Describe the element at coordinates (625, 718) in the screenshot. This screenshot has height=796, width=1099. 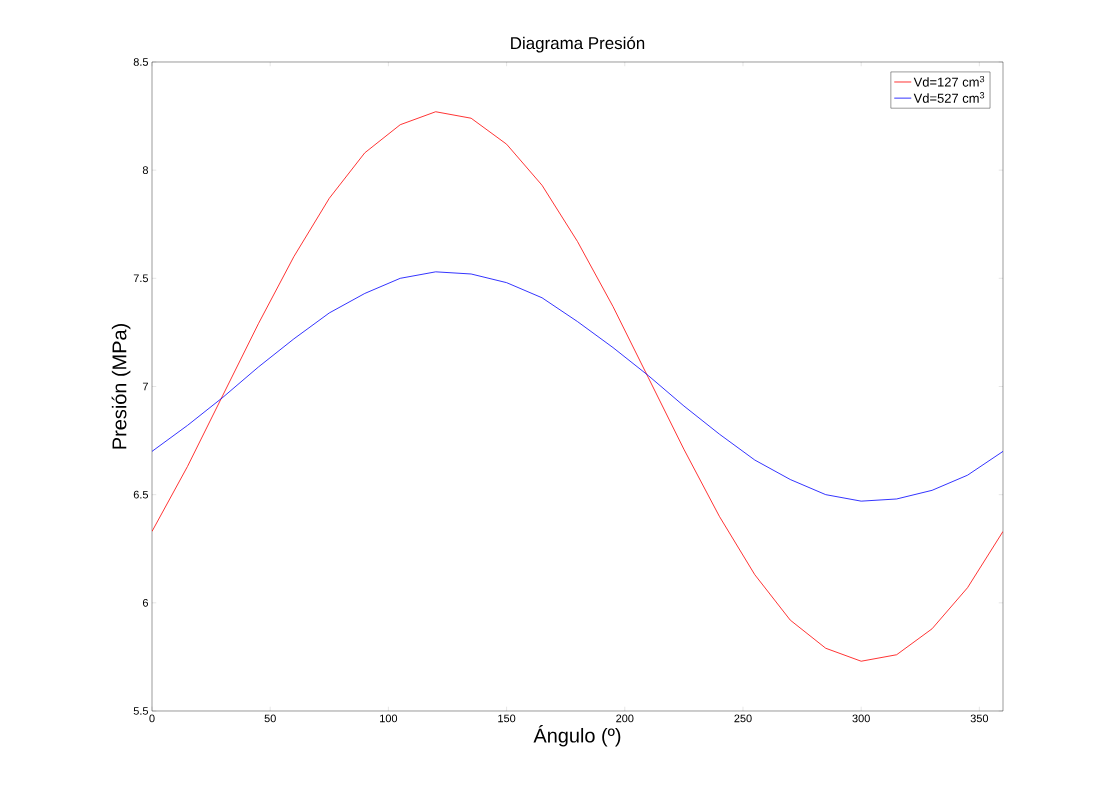
I see `x-tick-label: 200` at that location.